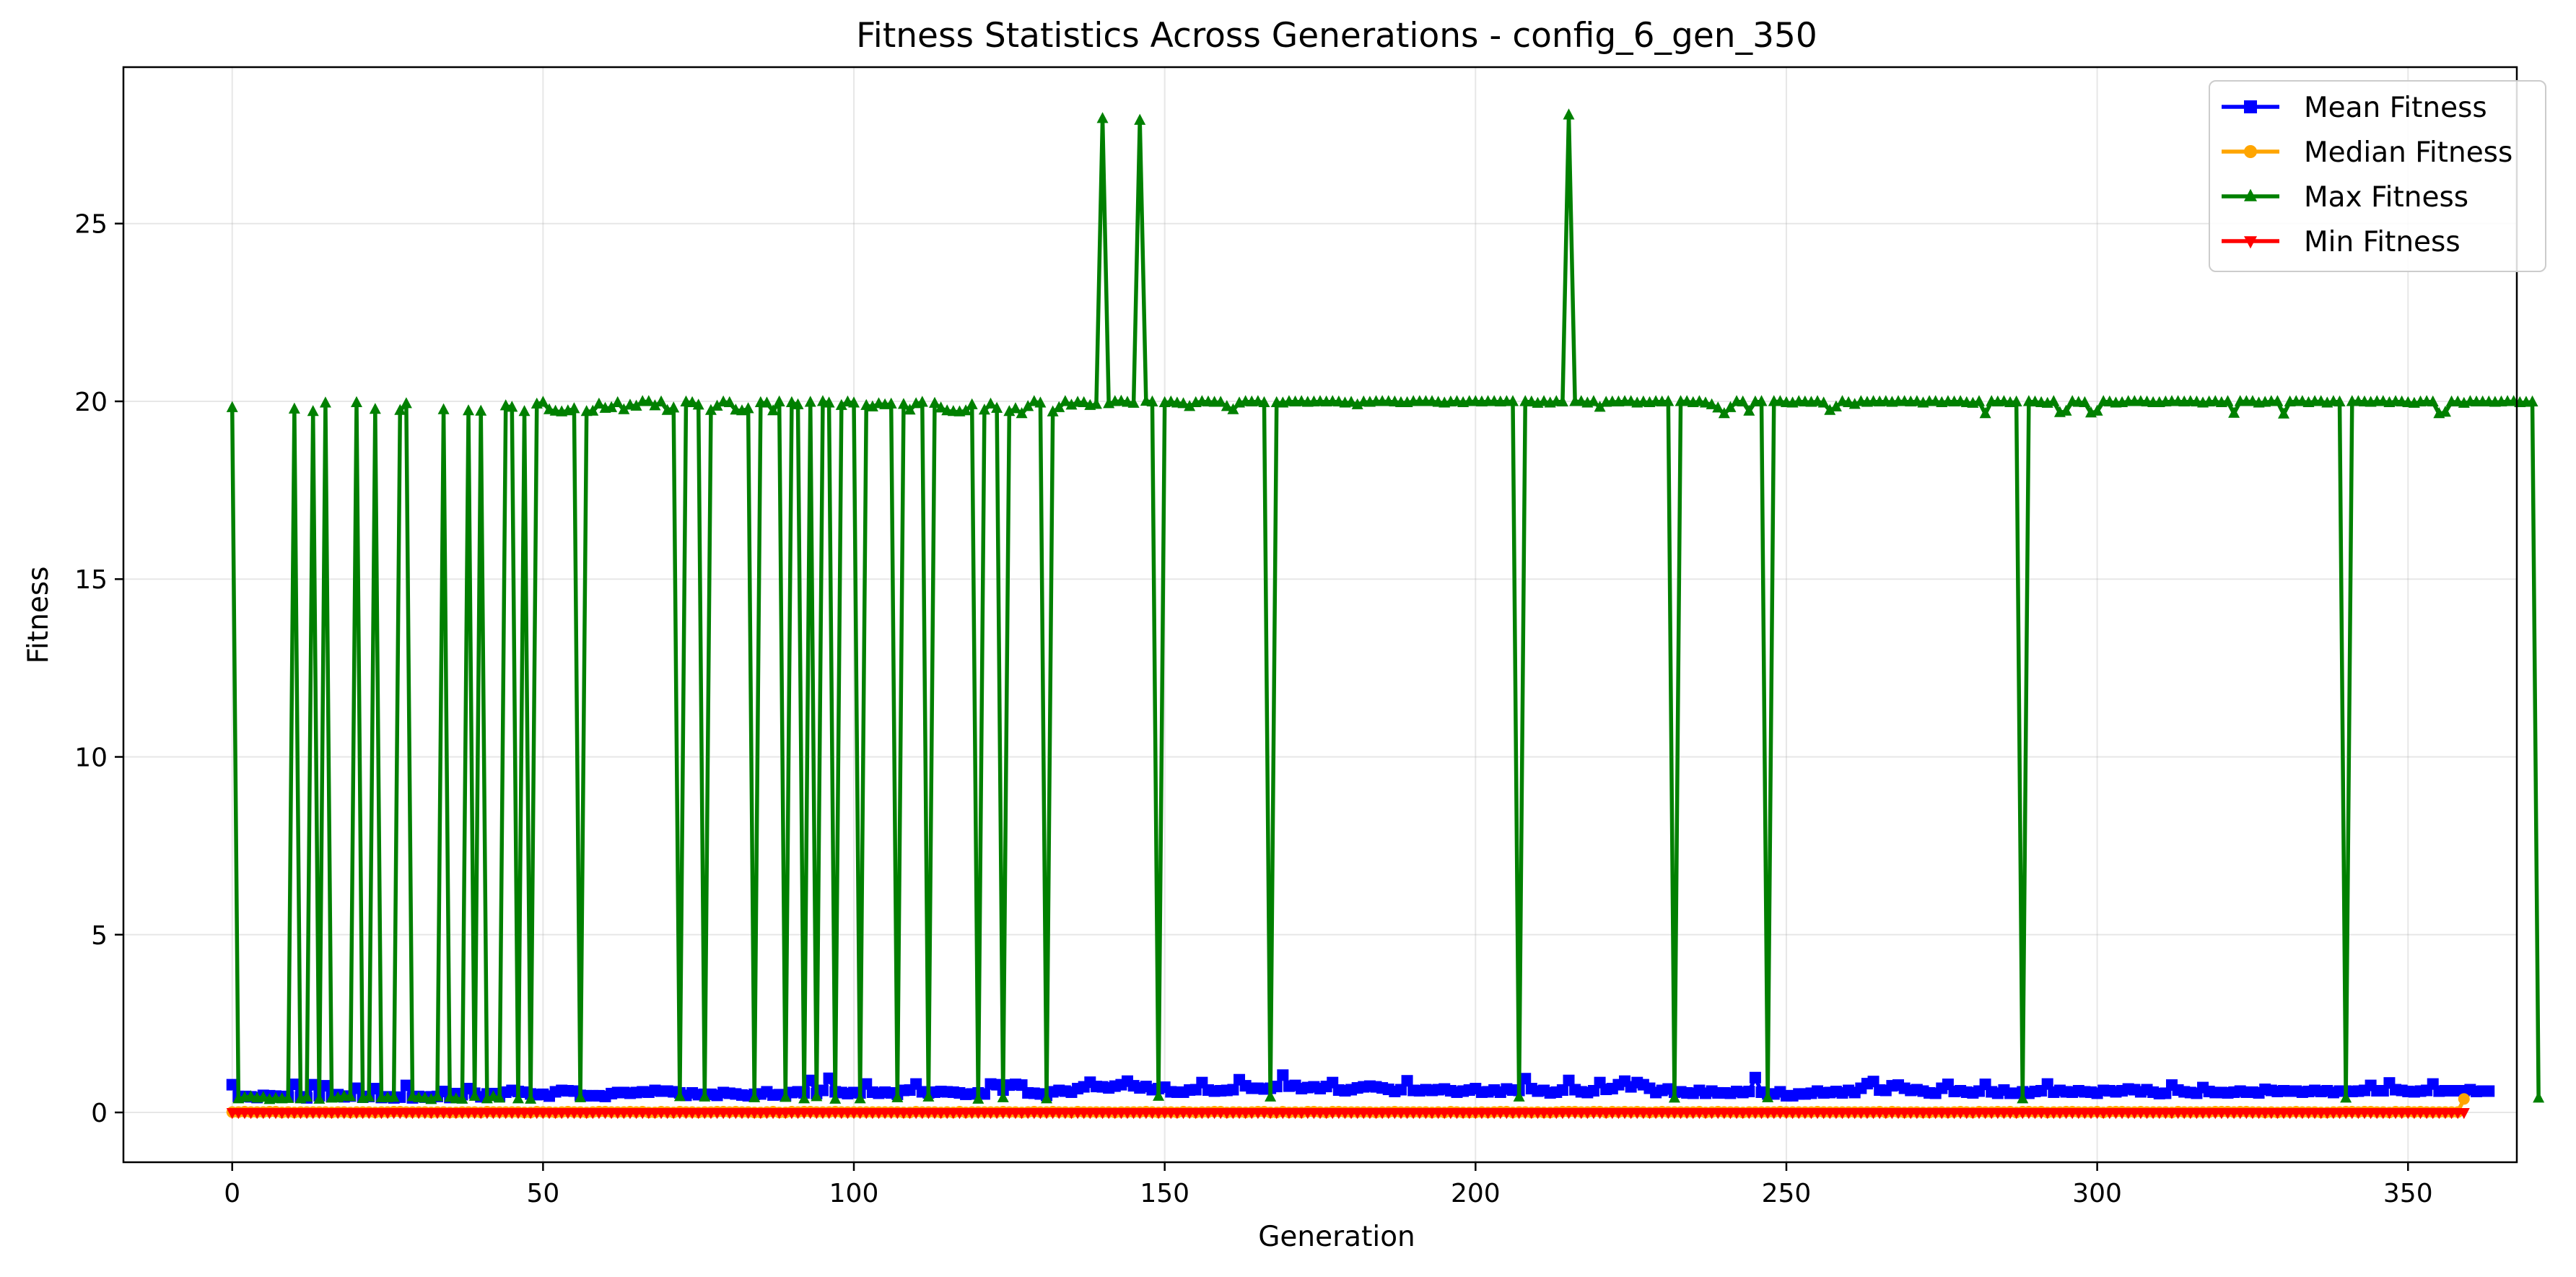 Image resolution: width=2576 pixels, height=1277 pixels. I want to click on legend-marker-max, so click(2250, 194).